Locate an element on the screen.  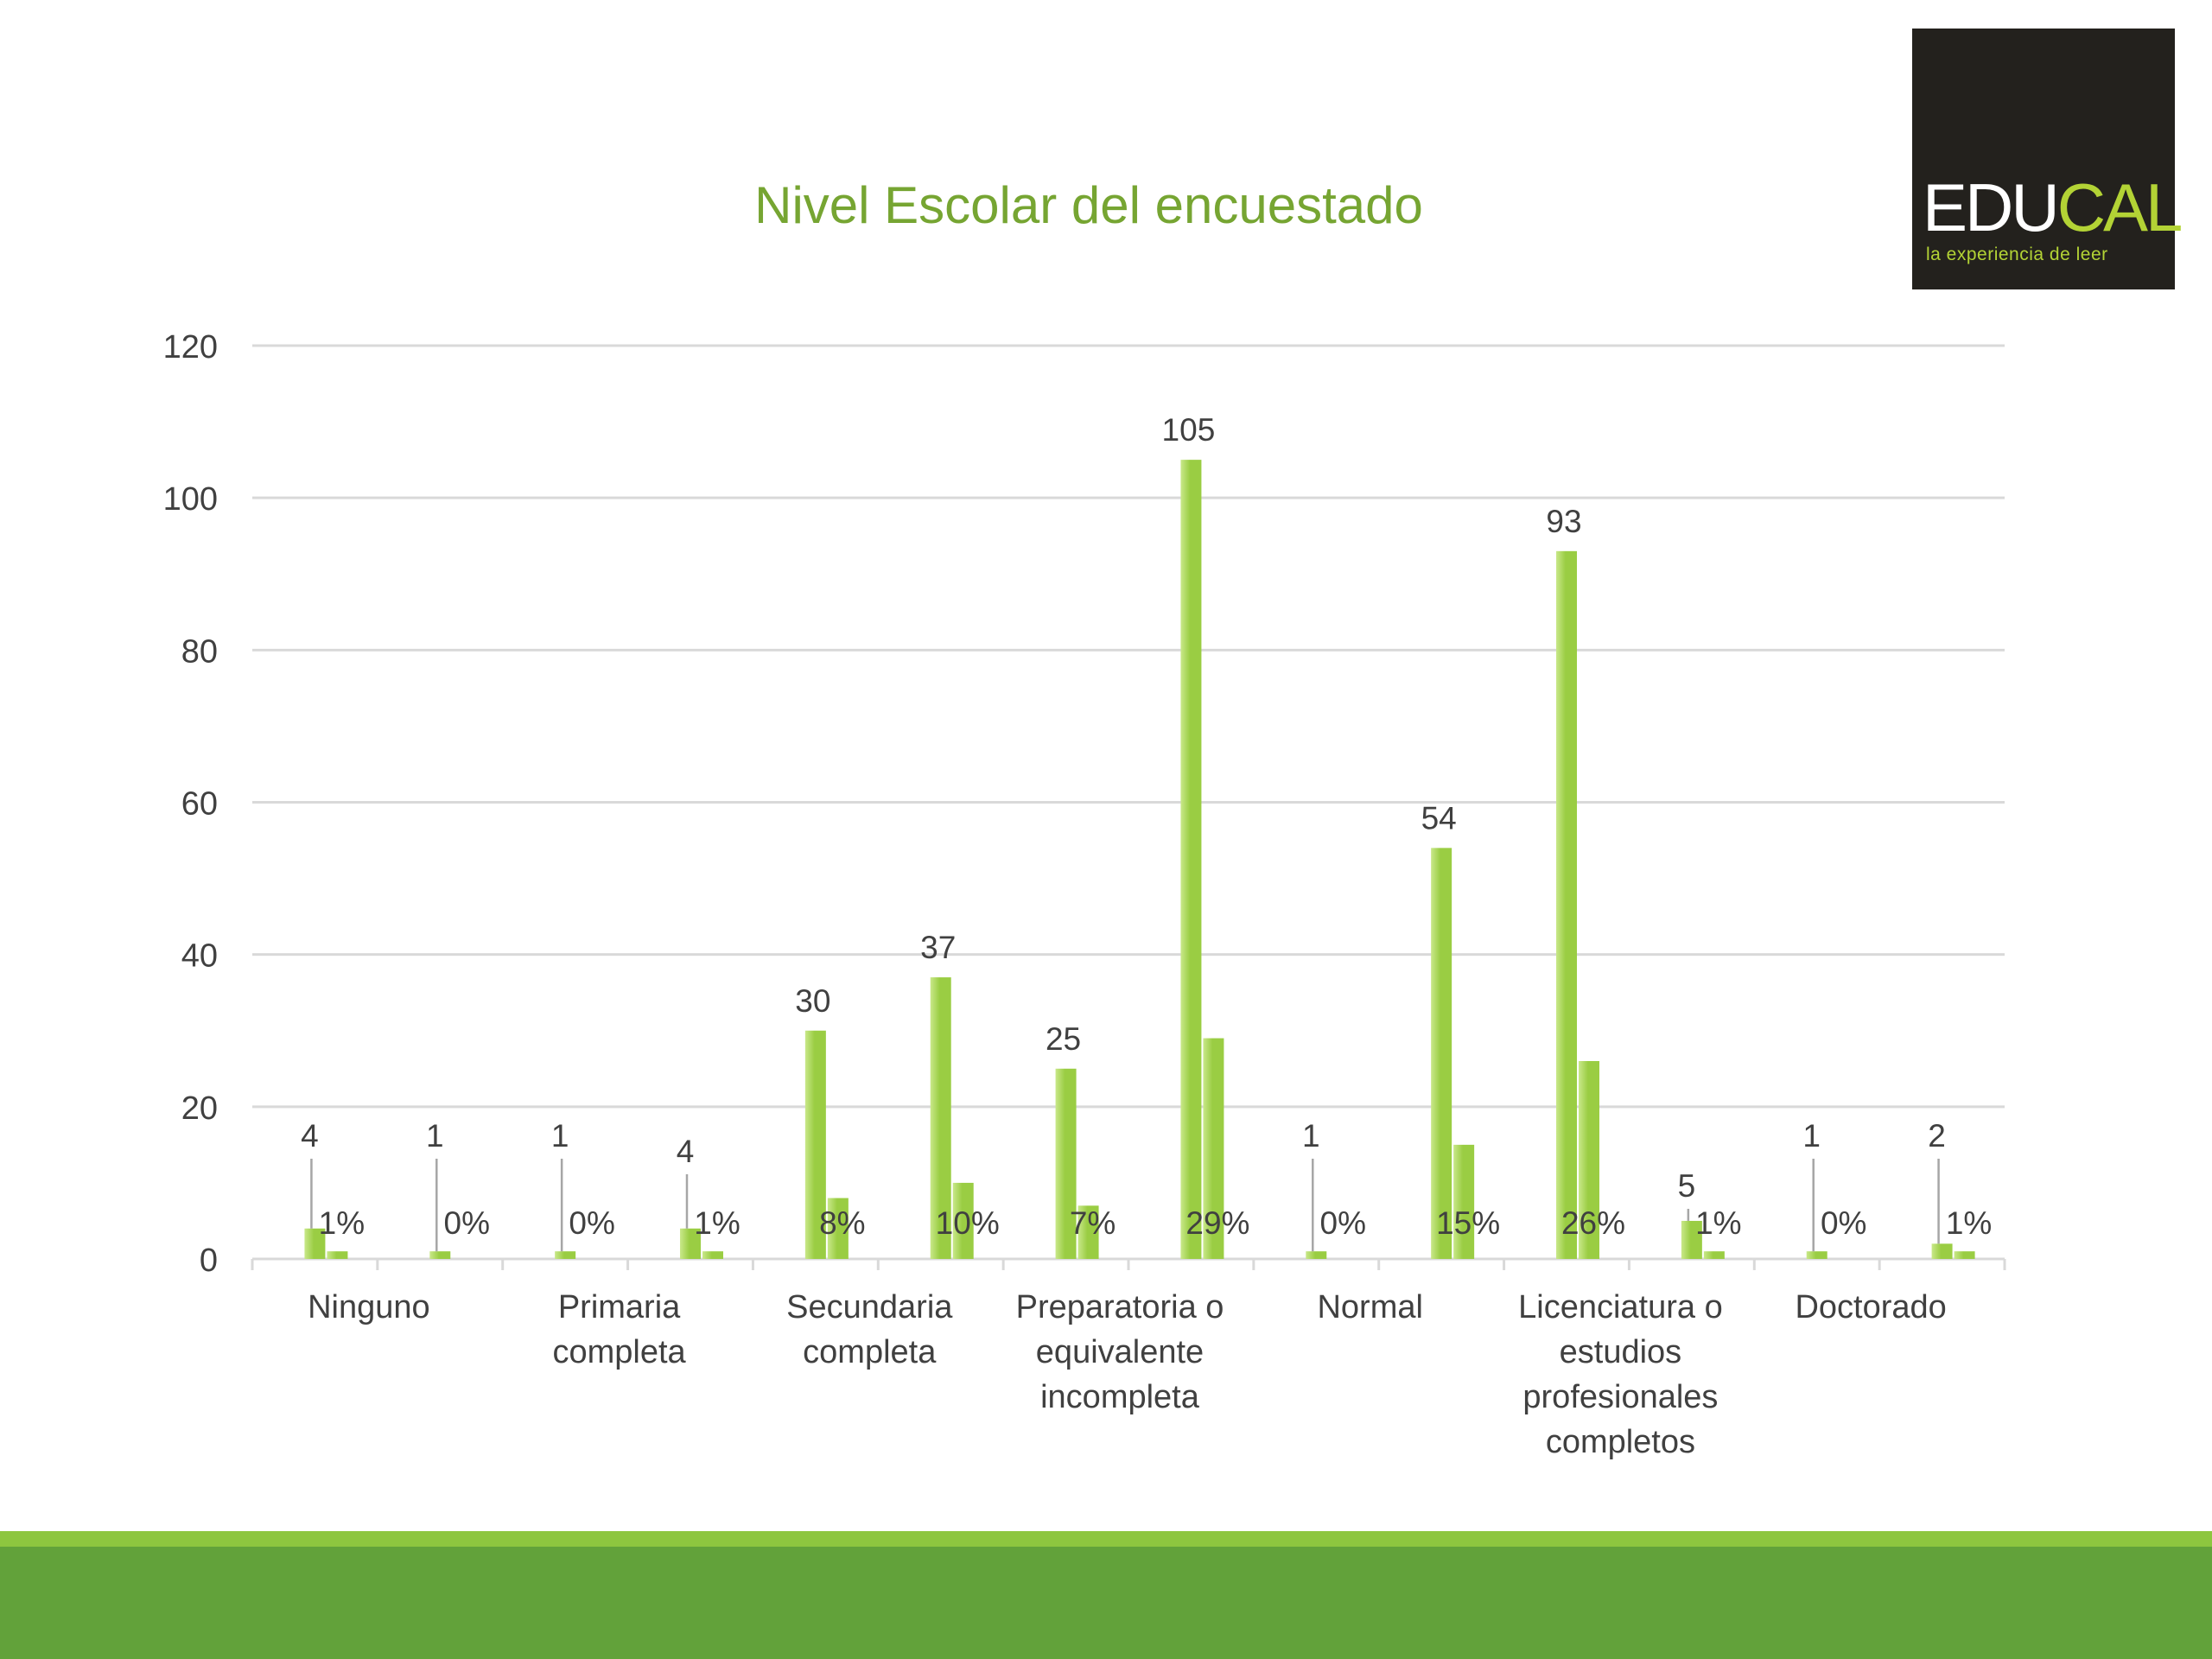
chart-title: Nivel Escolar del encuestado is located at coordinates (1088, 205).